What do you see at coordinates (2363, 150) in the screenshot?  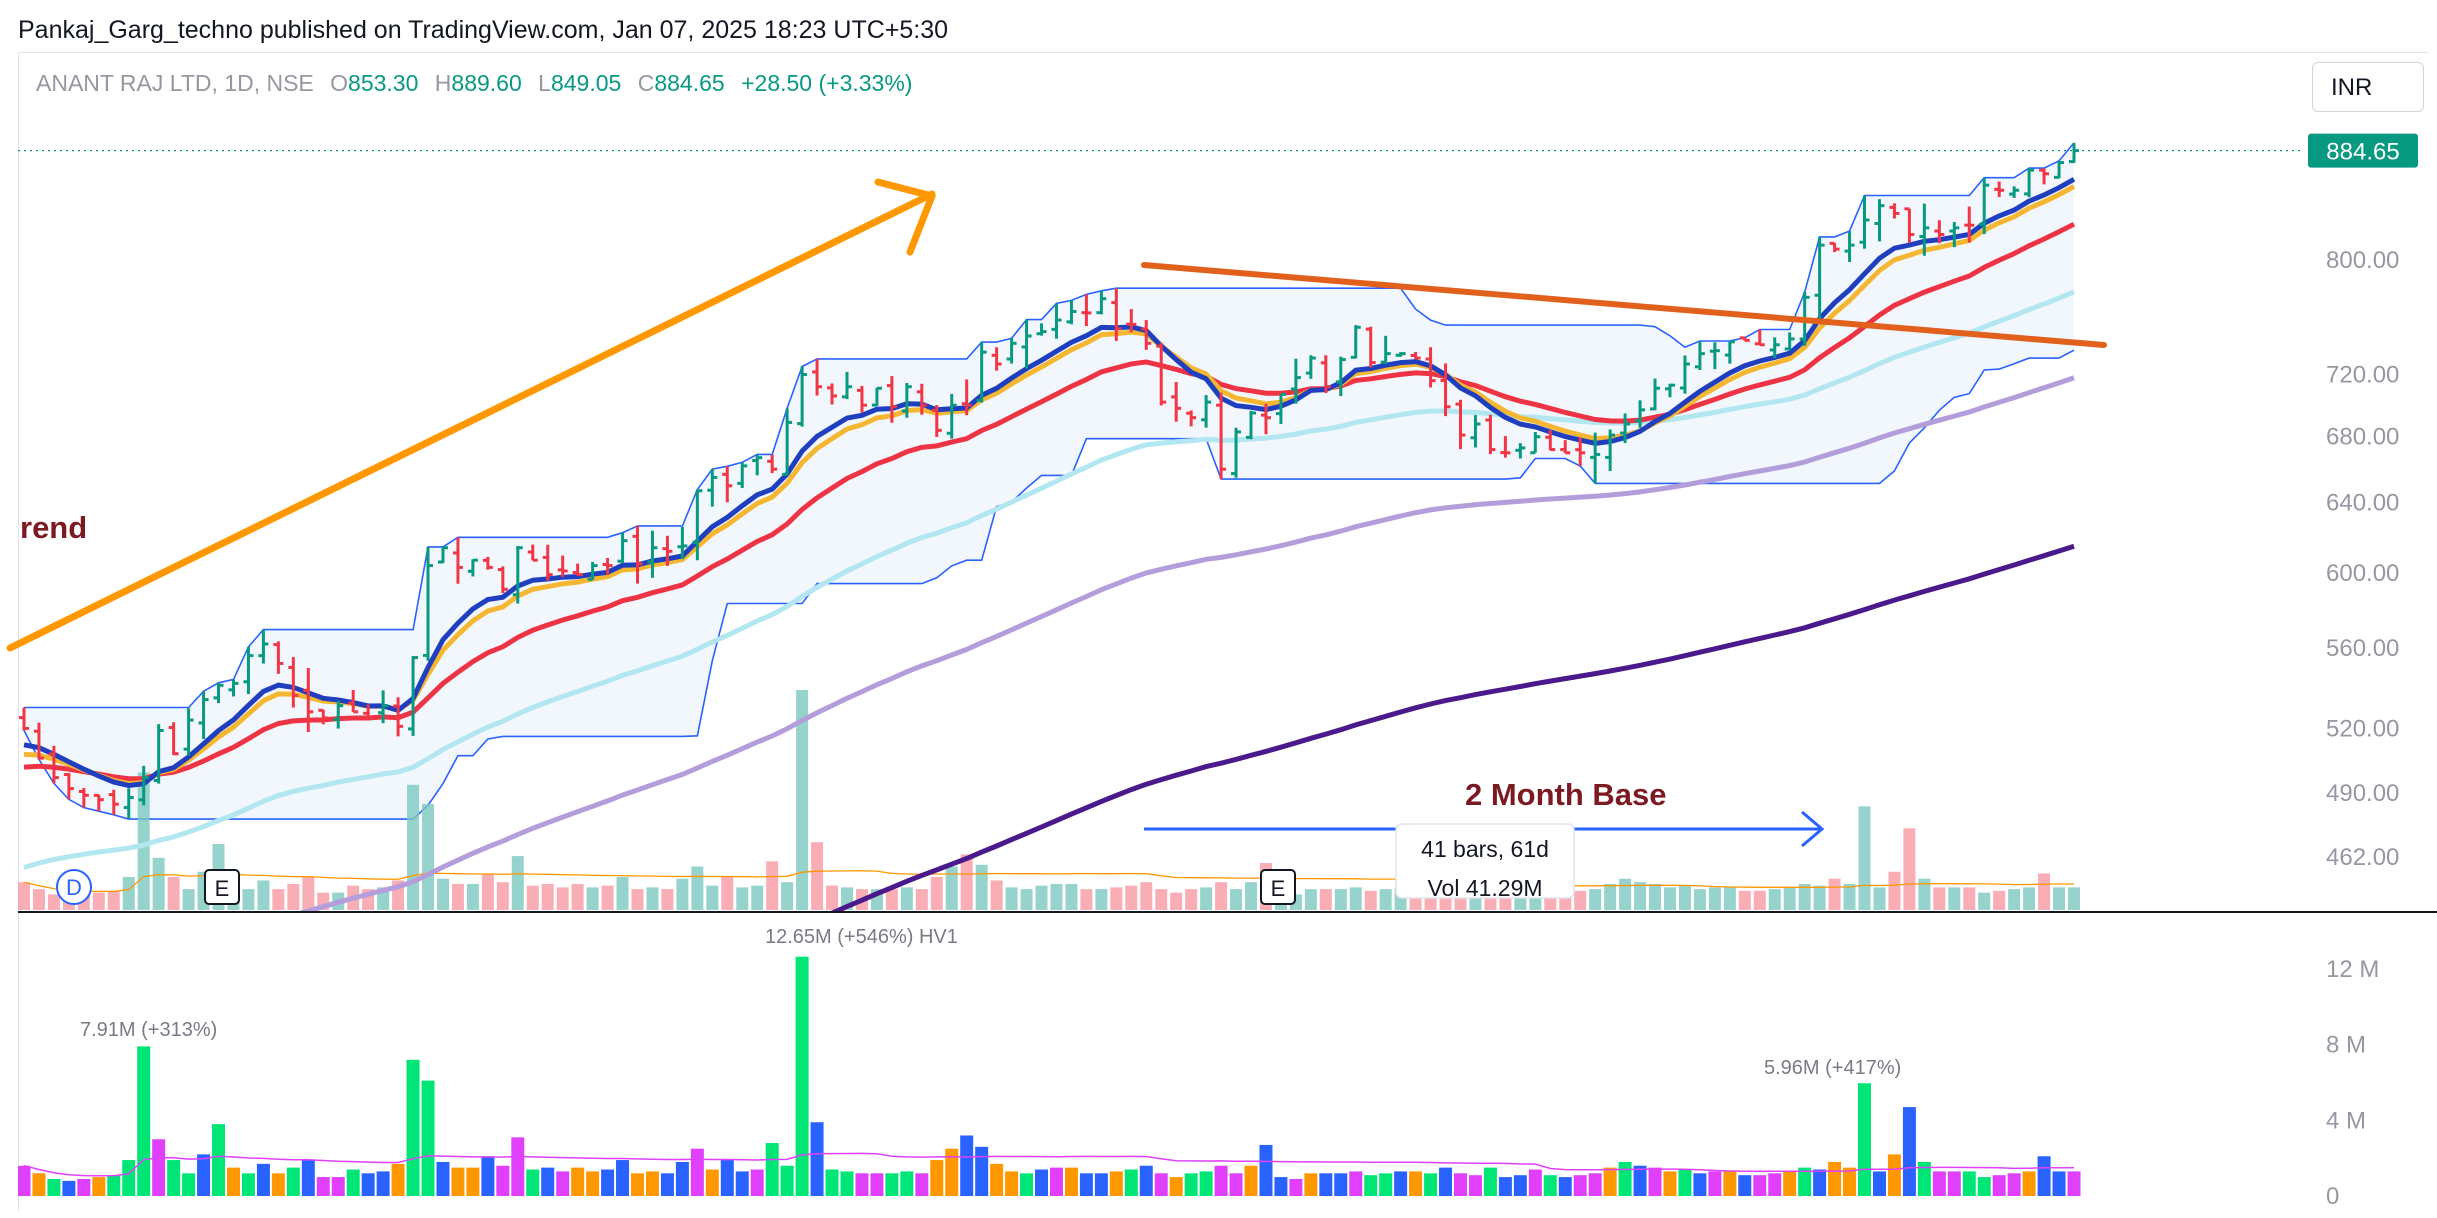 I see `last-price-tag` at bounding box center [2363, 150].